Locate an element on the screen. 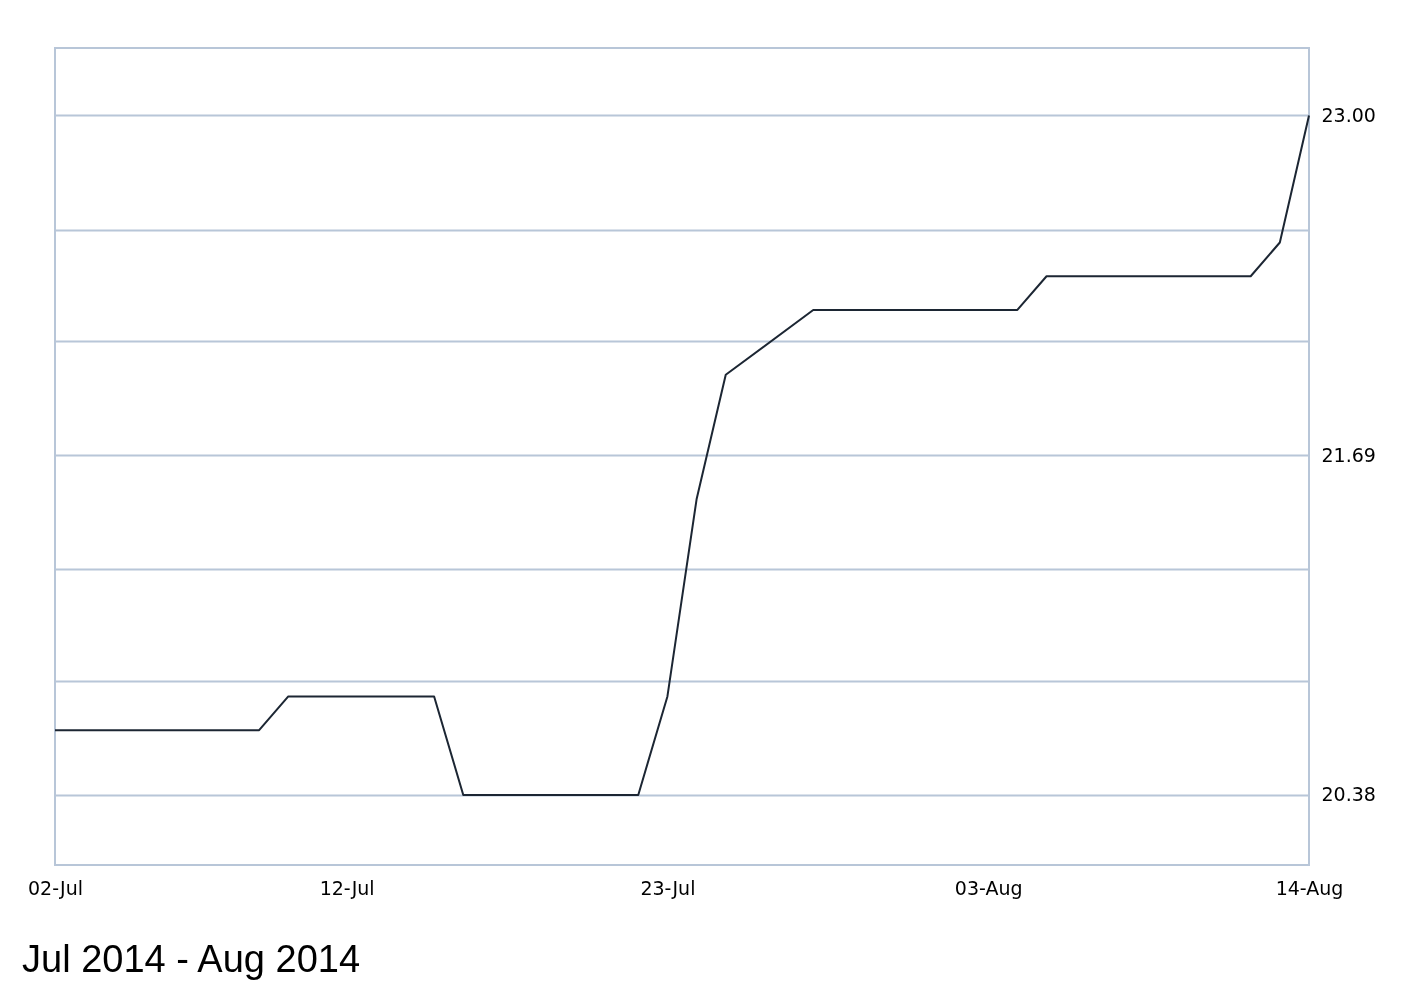 The image size is (1408, 986). x-tick-label: 03-Aug is located at coordinates (988, 887).